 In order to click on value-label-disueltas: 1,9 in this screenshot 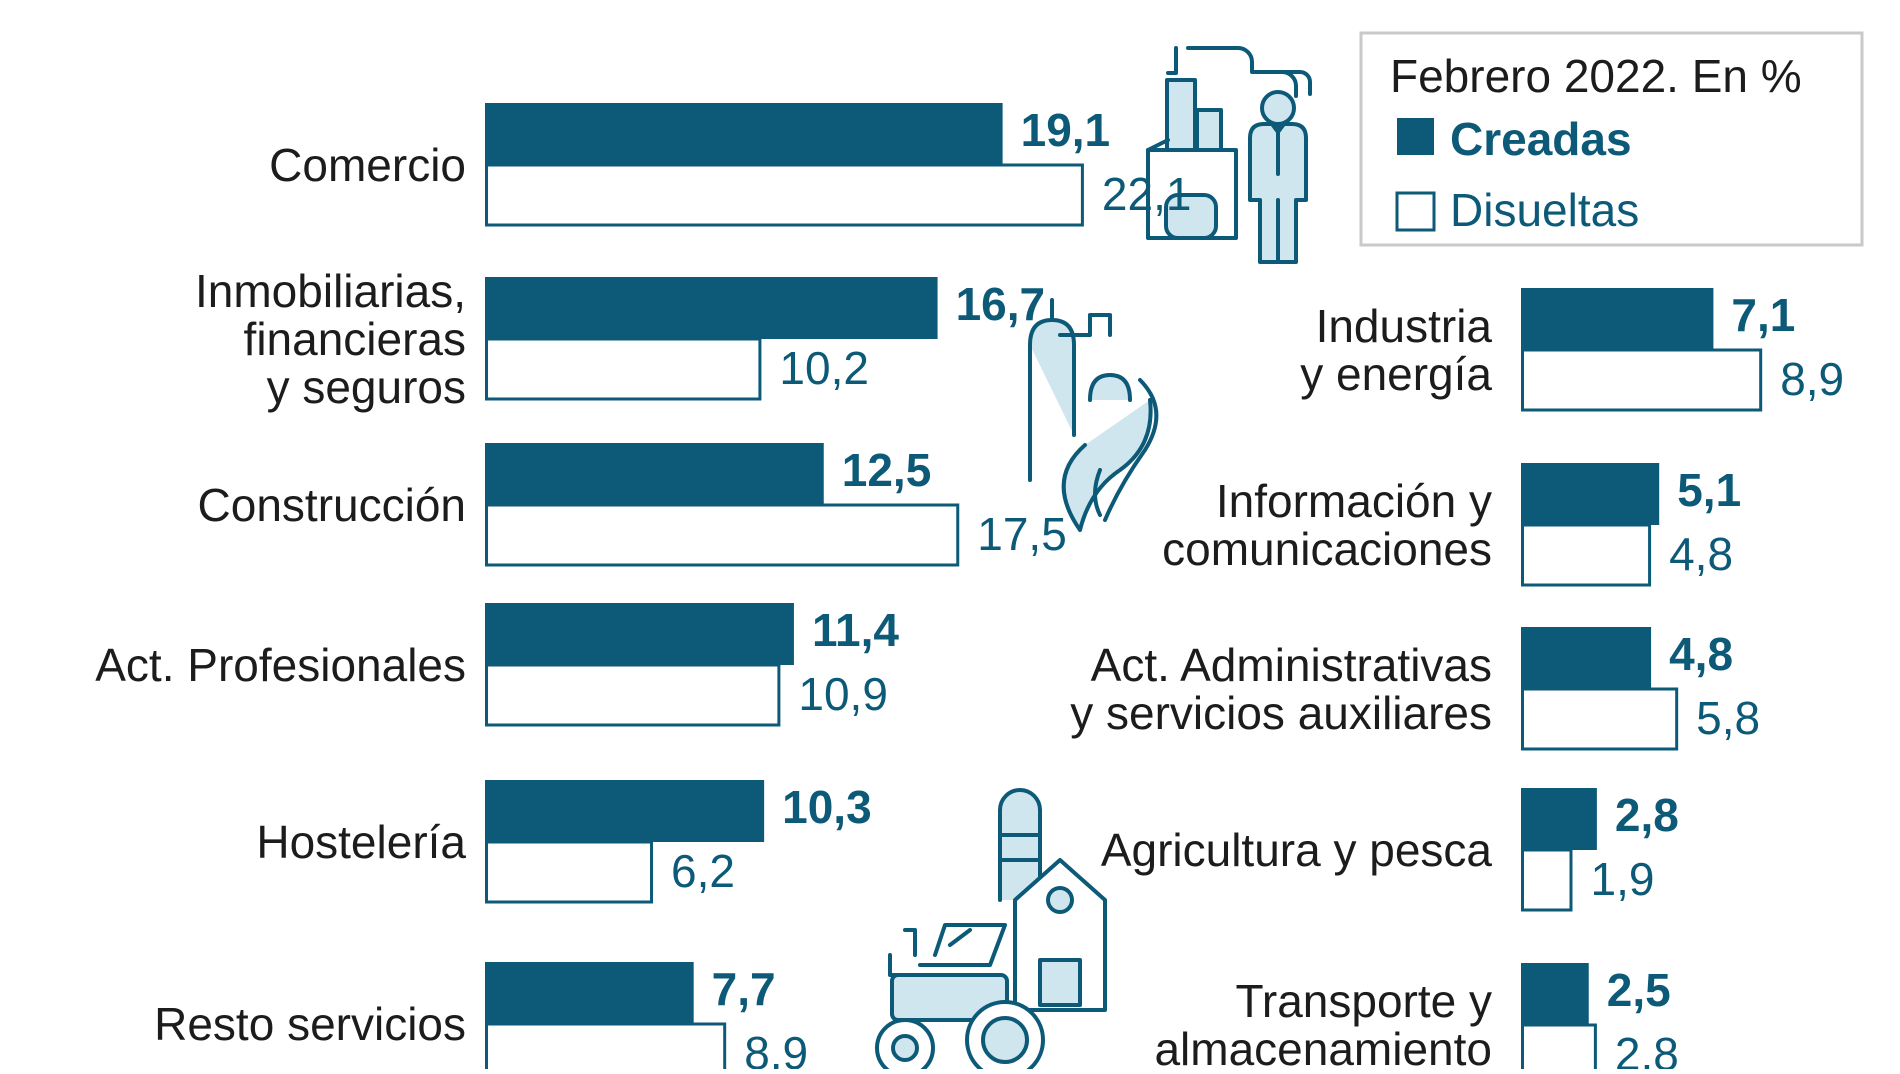, I will do `click(1622, 879)`.